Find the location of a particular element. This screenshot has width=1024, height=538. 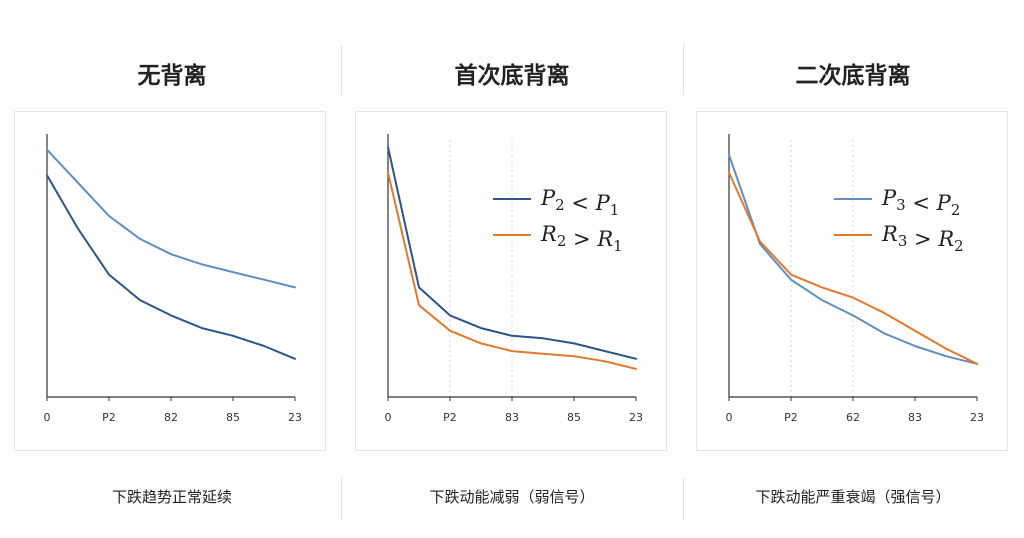

no-divergence-x-tick-label-1: P2 is located at coordinates (109, 417).